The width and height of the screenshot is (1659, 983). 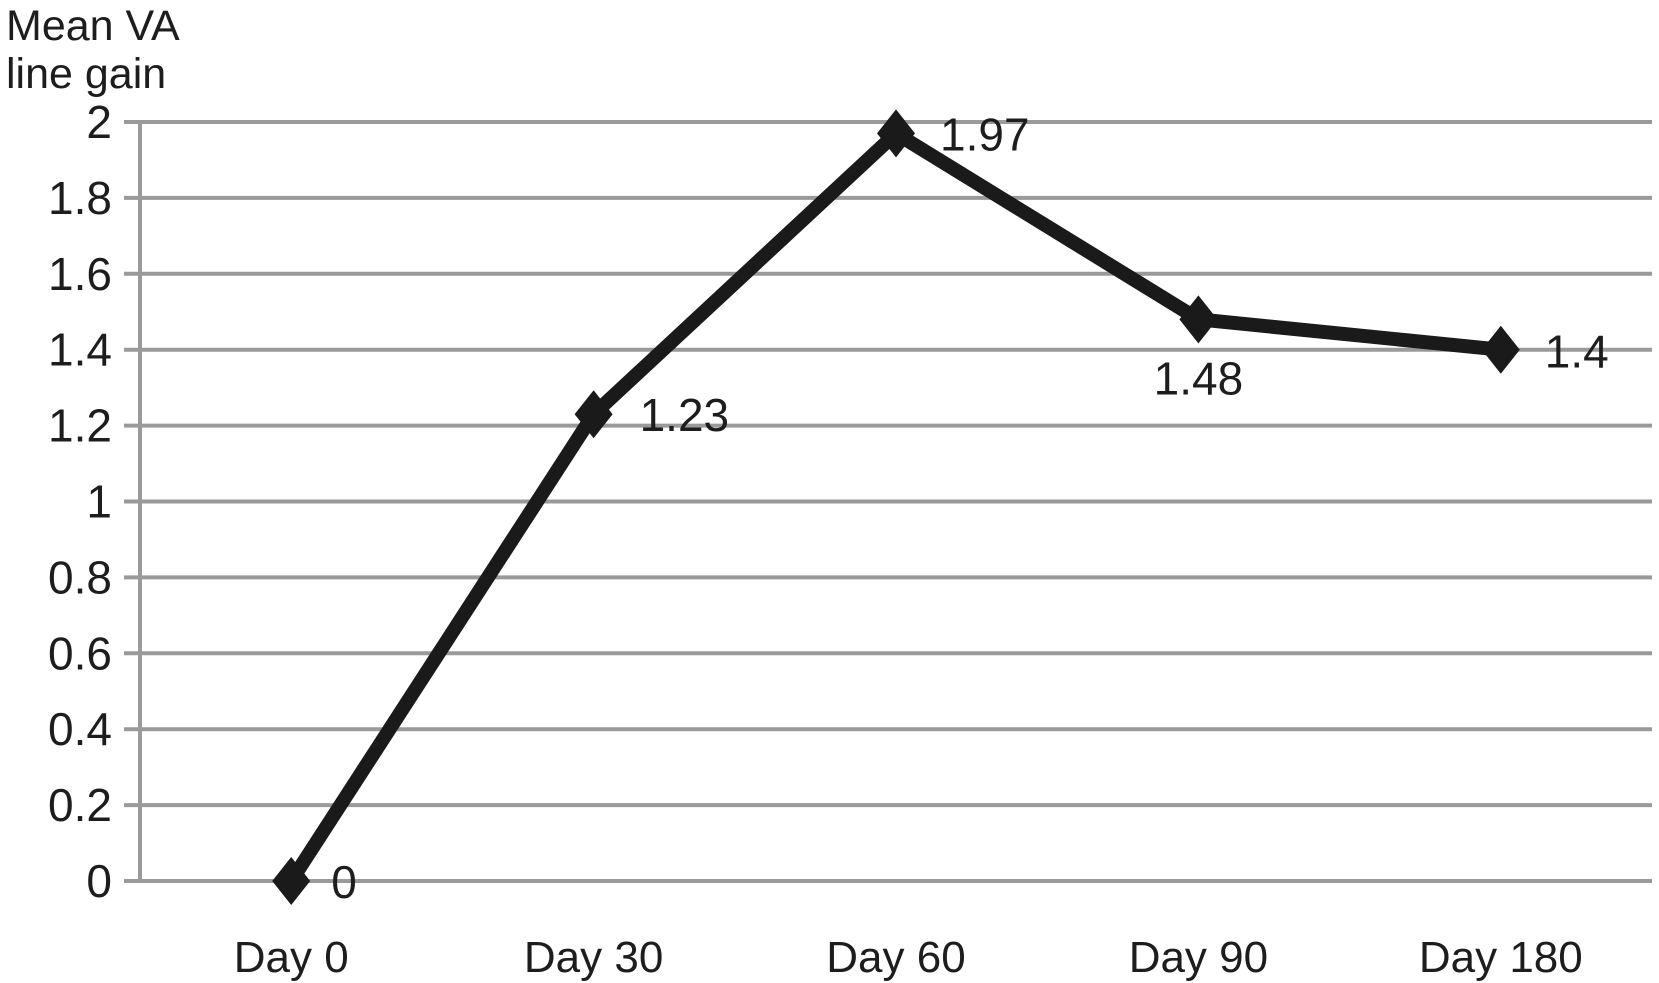 What do you see at coordinates (80, 577) in the screenshot?
I see `y-tick-label: 0.8` at bounding box center [80, 577].